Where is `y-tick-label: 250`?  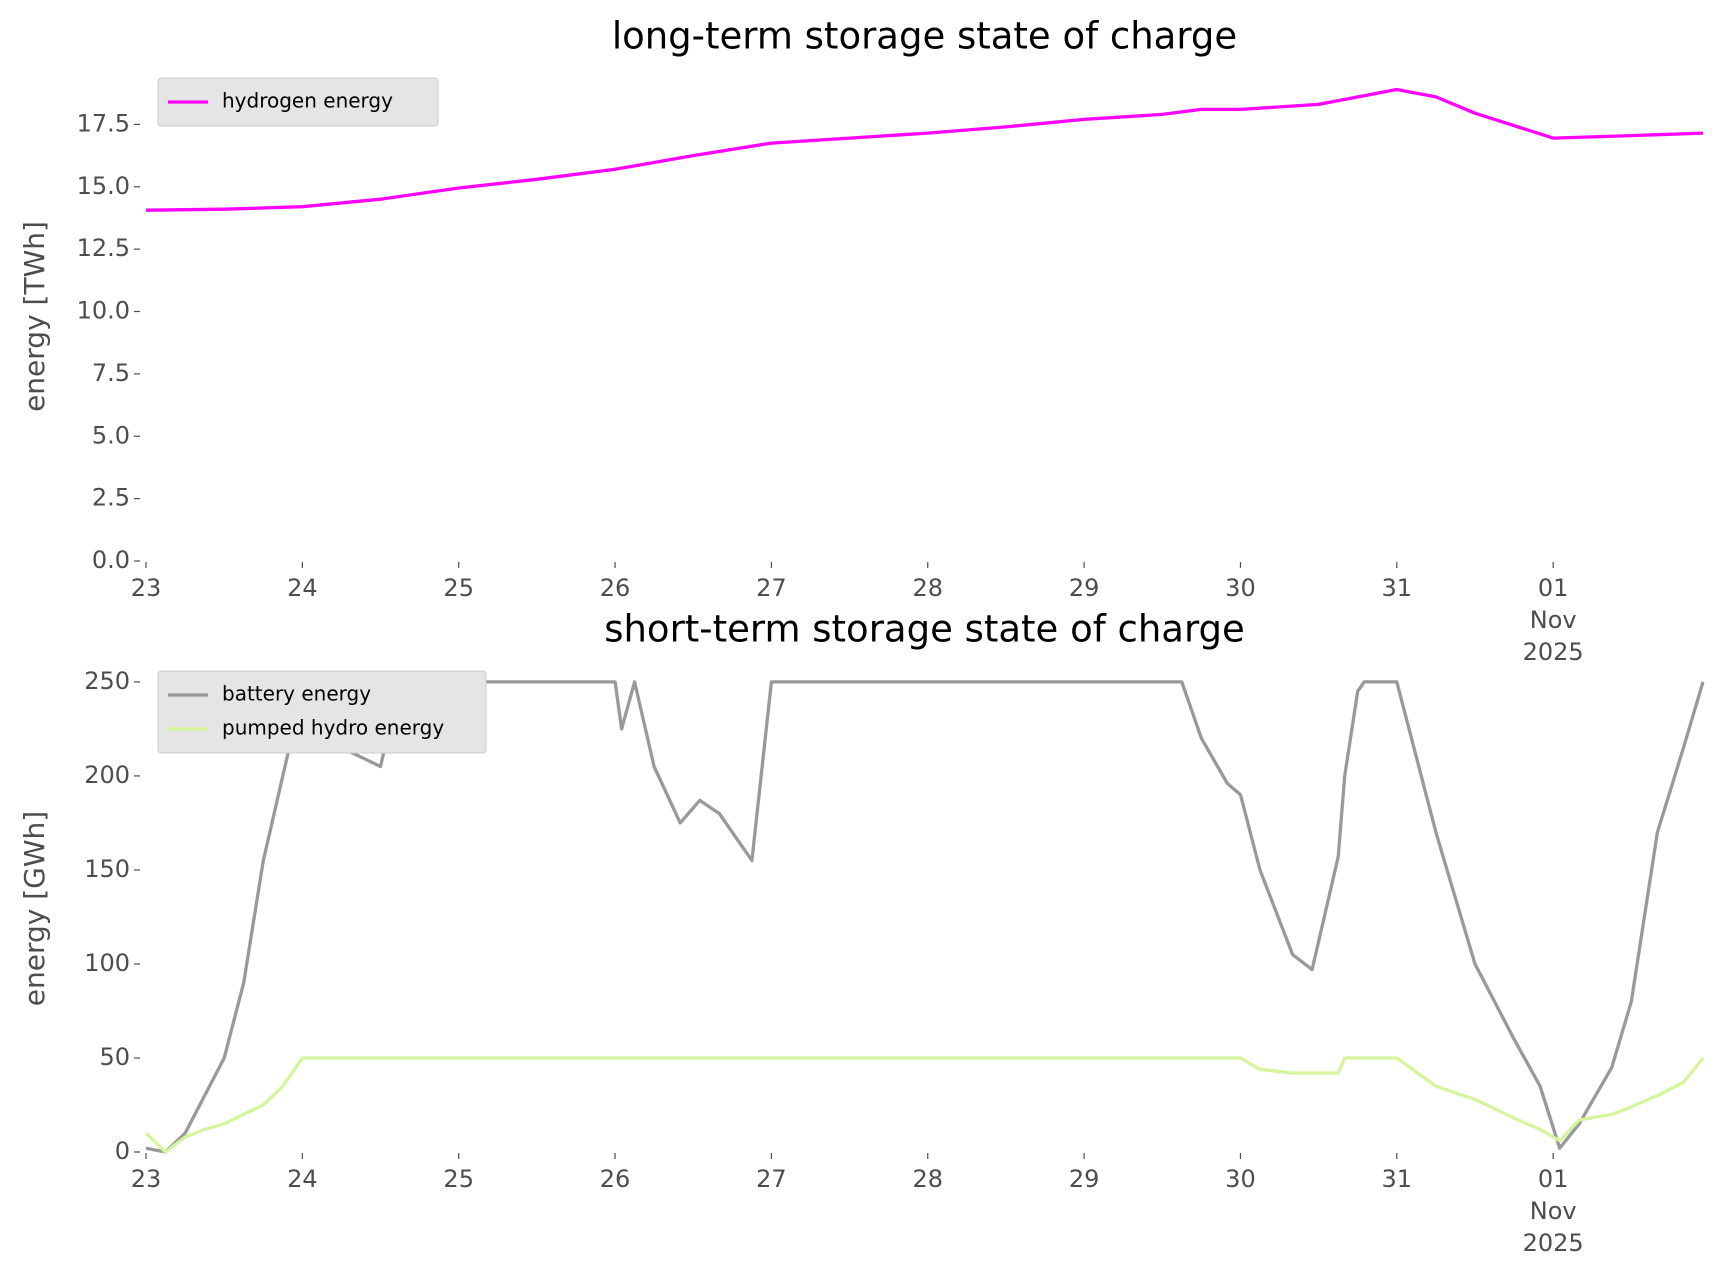
y-tick-label: 250 is located at coordinates (107, 681).